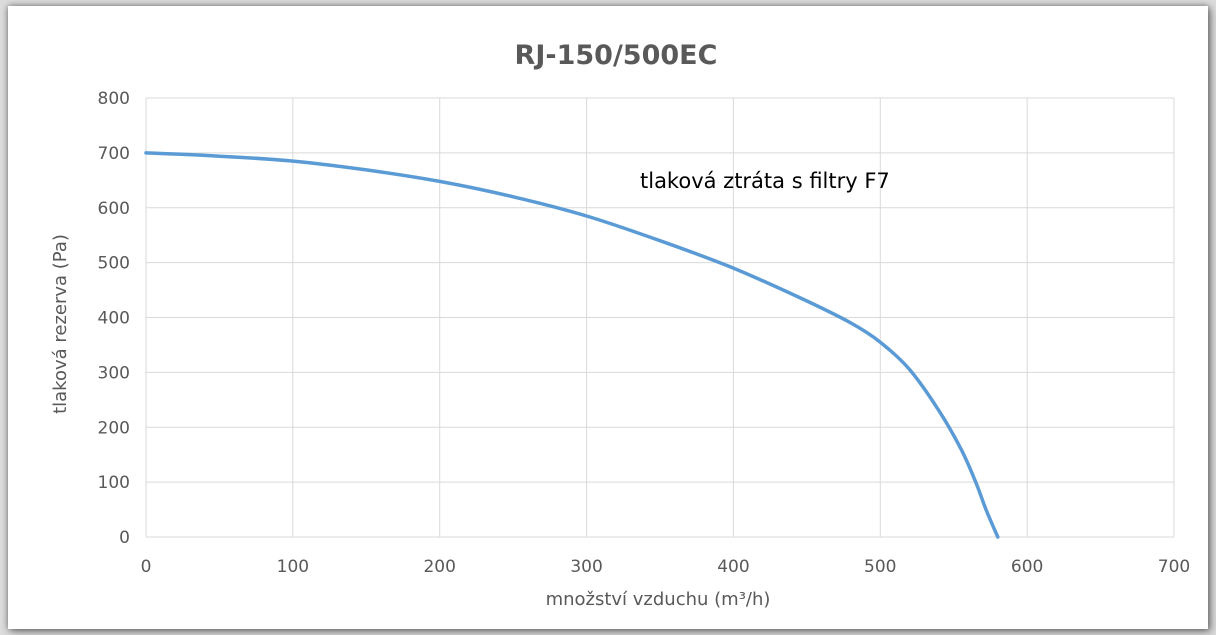  Describe the element at coordinates (1174, 567) in the screenshot. I see `x-tick-label: 700` at that location.